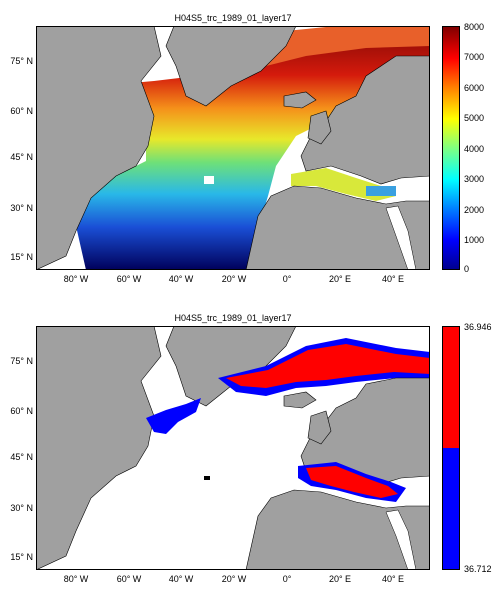 Image resolution: width=500 pixels, height=600 pixels. Describe the element at coordinates (21, 157) in the screenshot. I see `top-ytick-45n: 45° N` at that location.